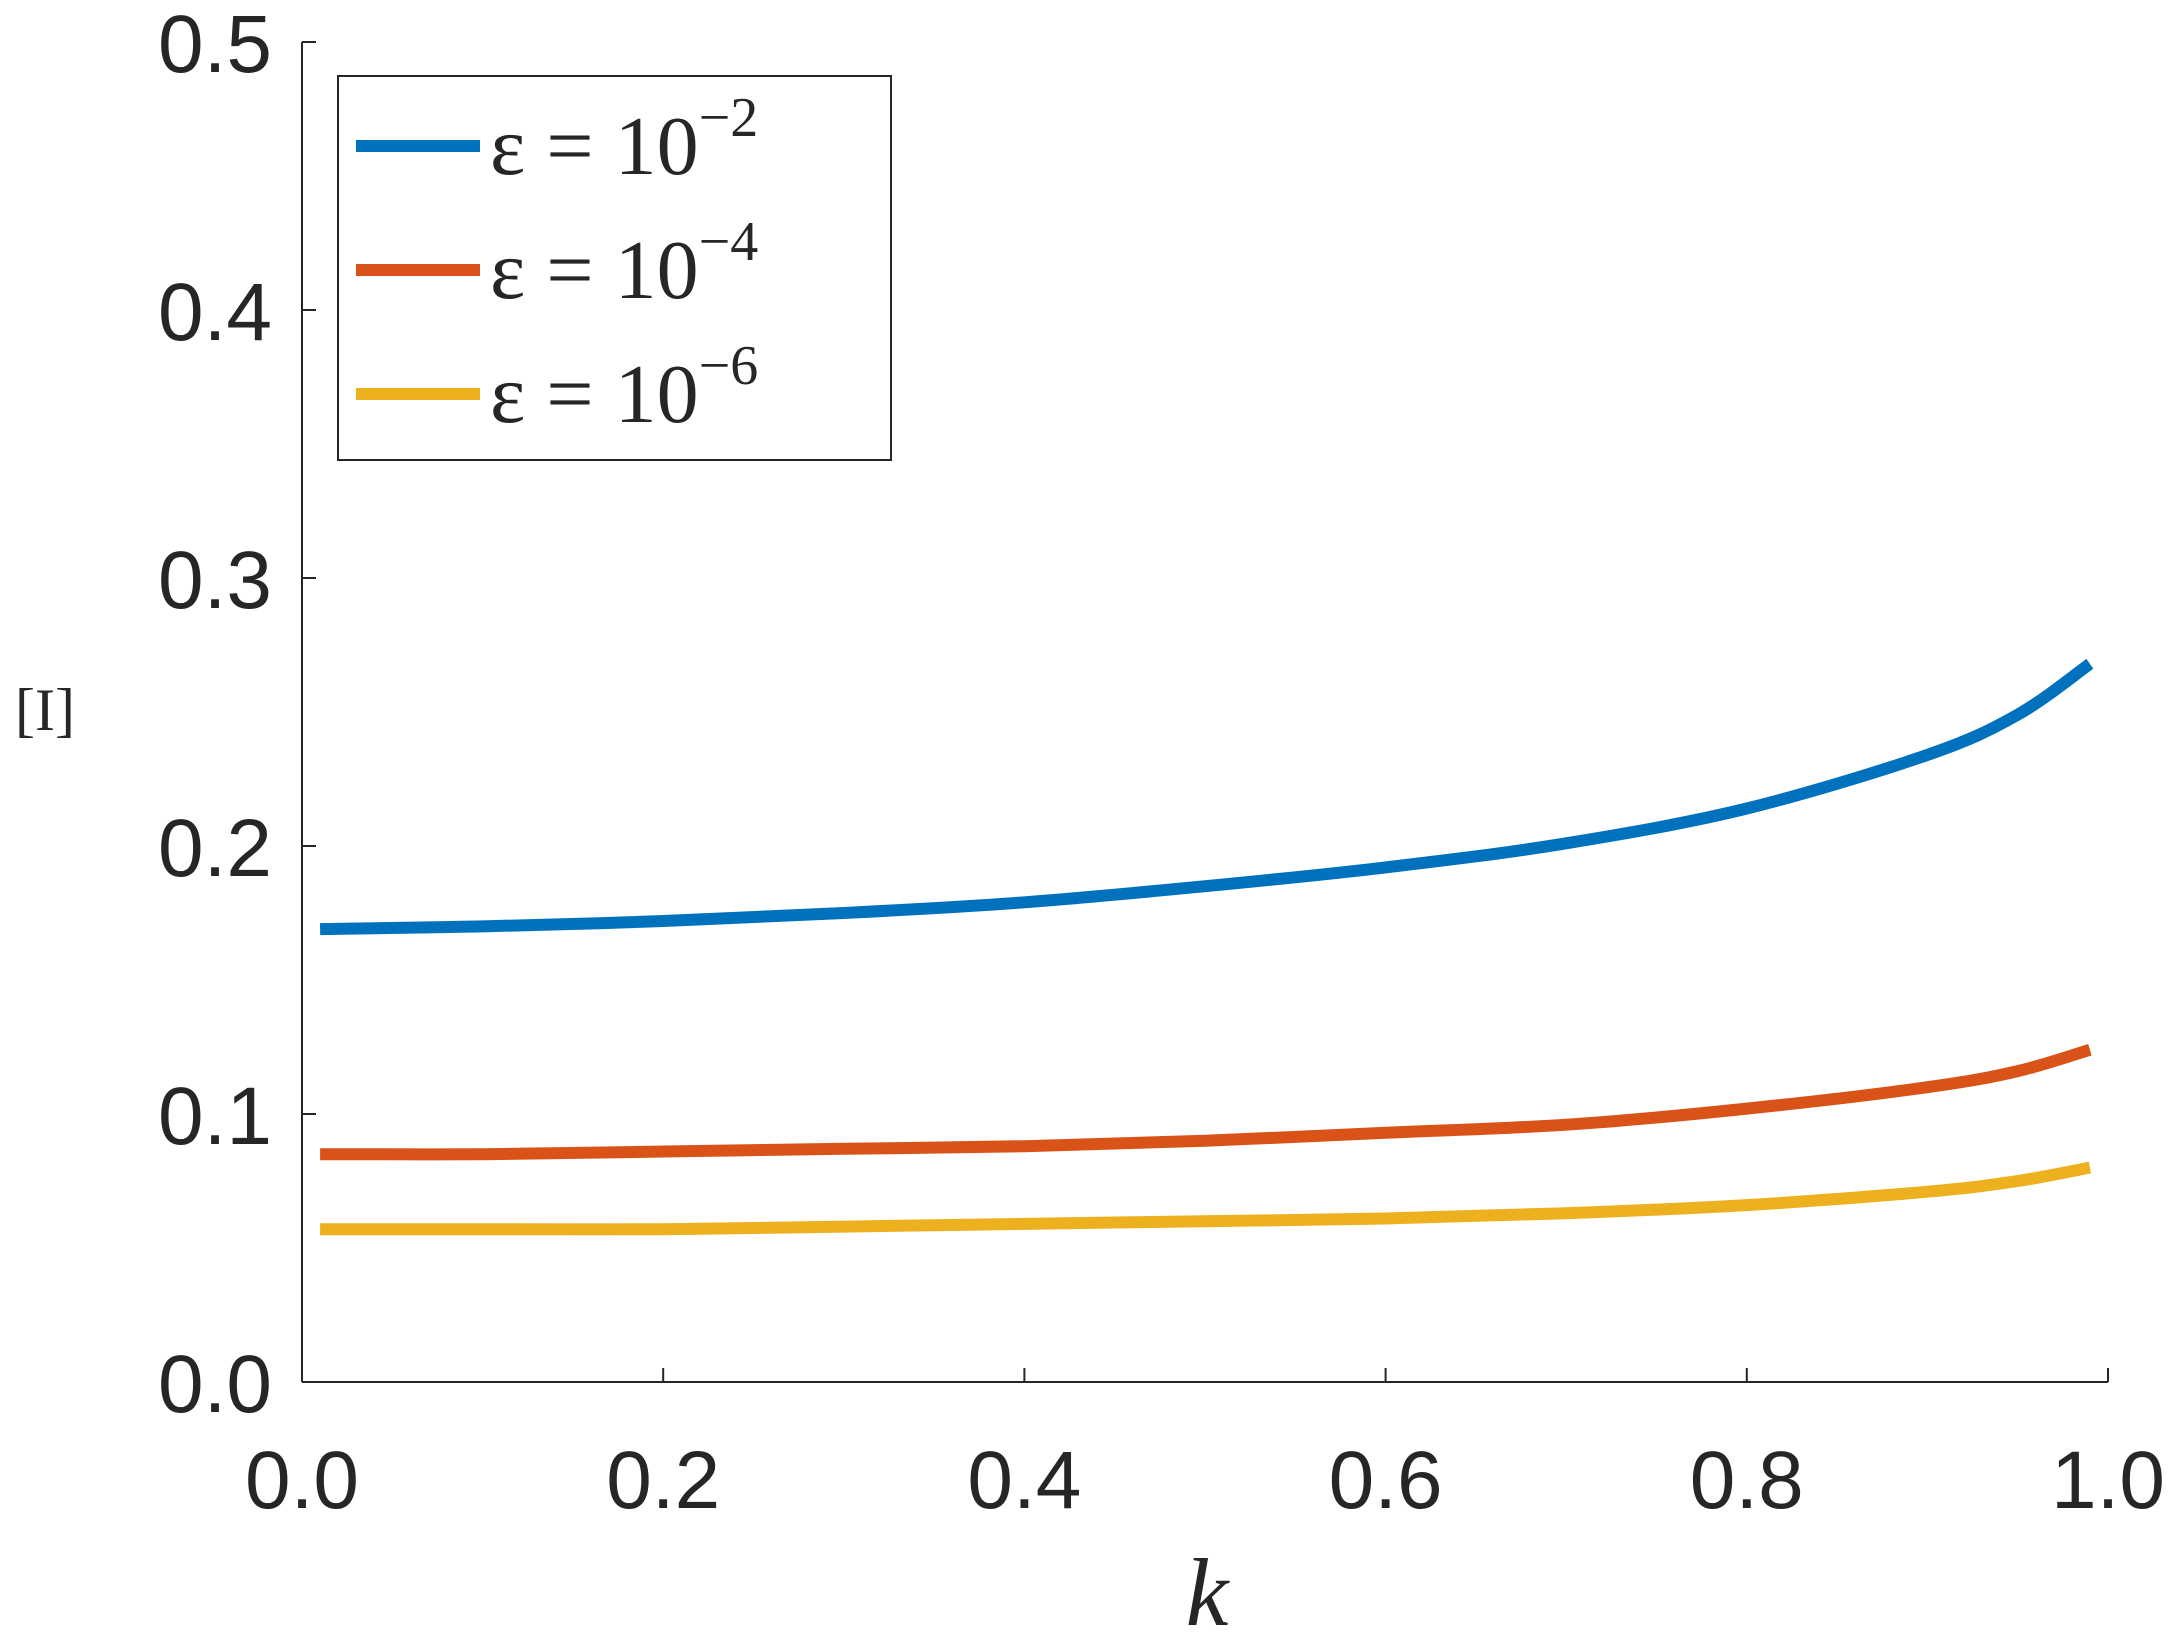 Image resolution: width=2176 pixels, height=1633 pixels. I want to click on legend-label-2: ε = 10−4, so click(624, 264).